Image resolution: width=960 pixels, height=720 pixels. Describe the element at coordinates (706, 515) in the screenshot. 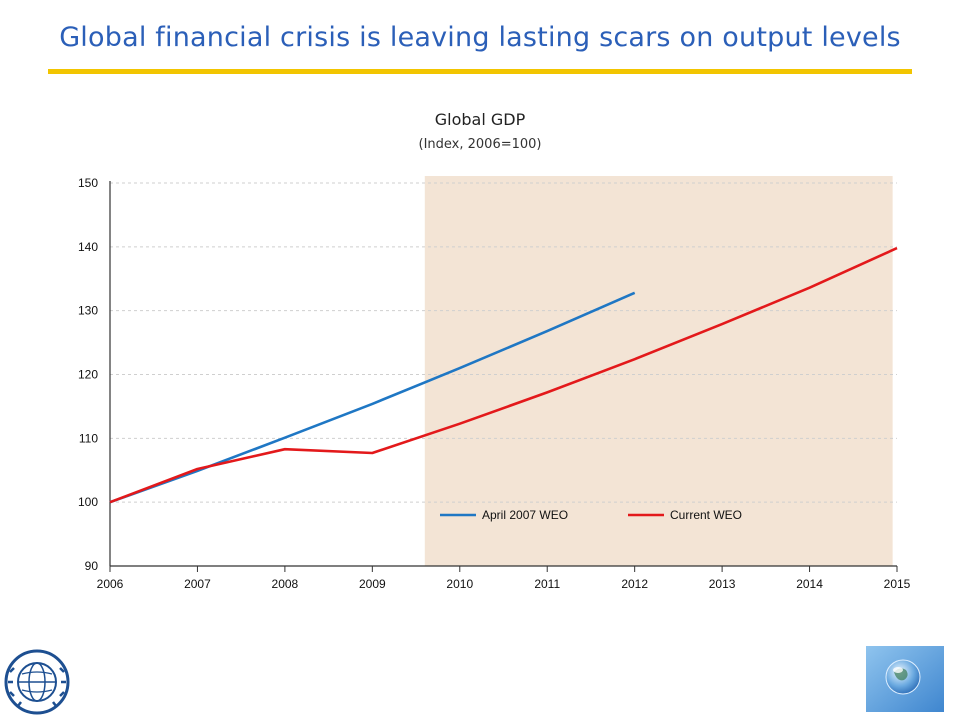

I see `legend-label: Current WEO` at that location.